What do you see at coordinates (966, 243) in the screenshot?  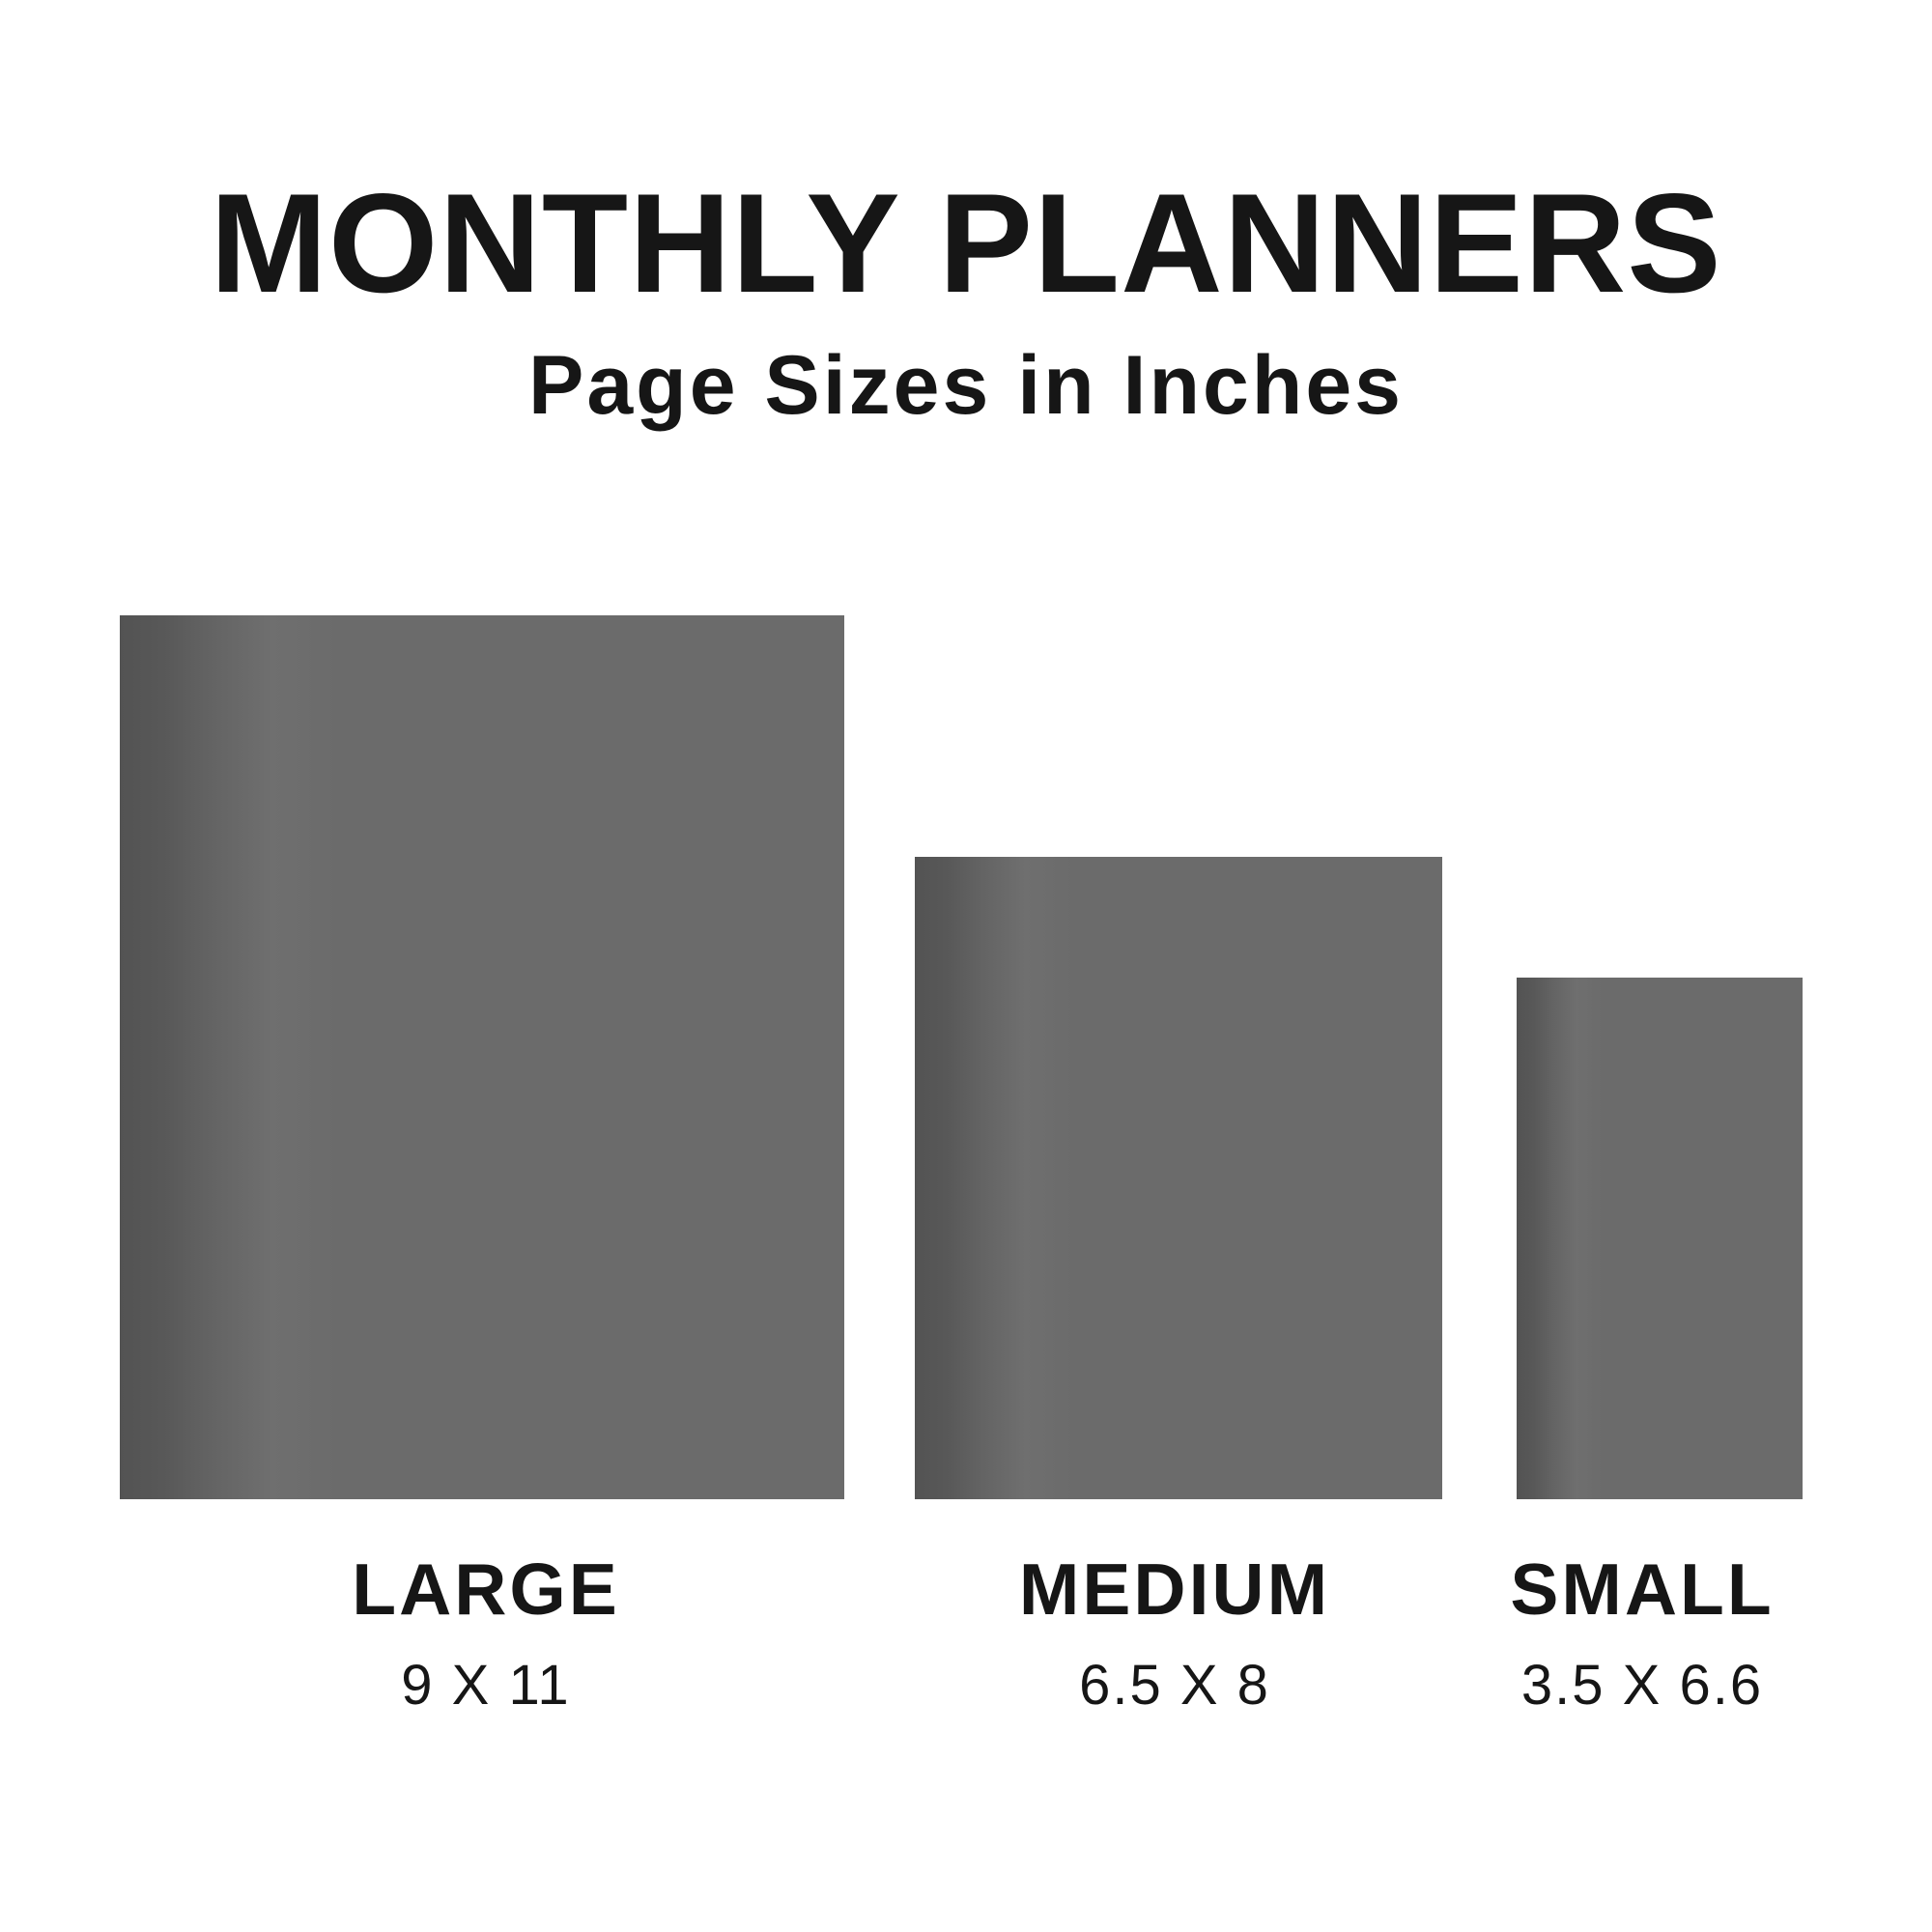 I see `page-title: MONTHLY PLANNERS` at bounding box center [966, 243].